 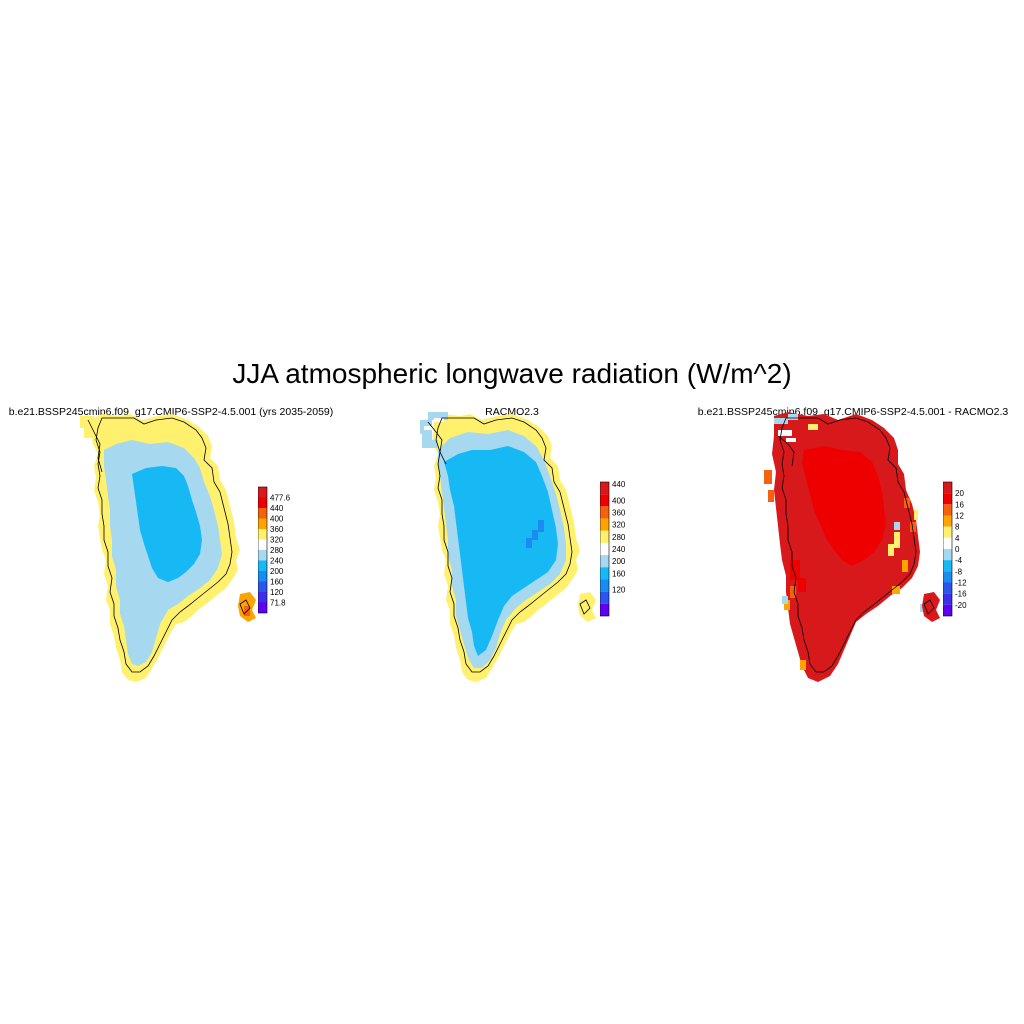 What do you see at coordinates (959, 493) in the screenshot?
I see `colorbar-tick-label: 20` at bounding box center [959, 493].